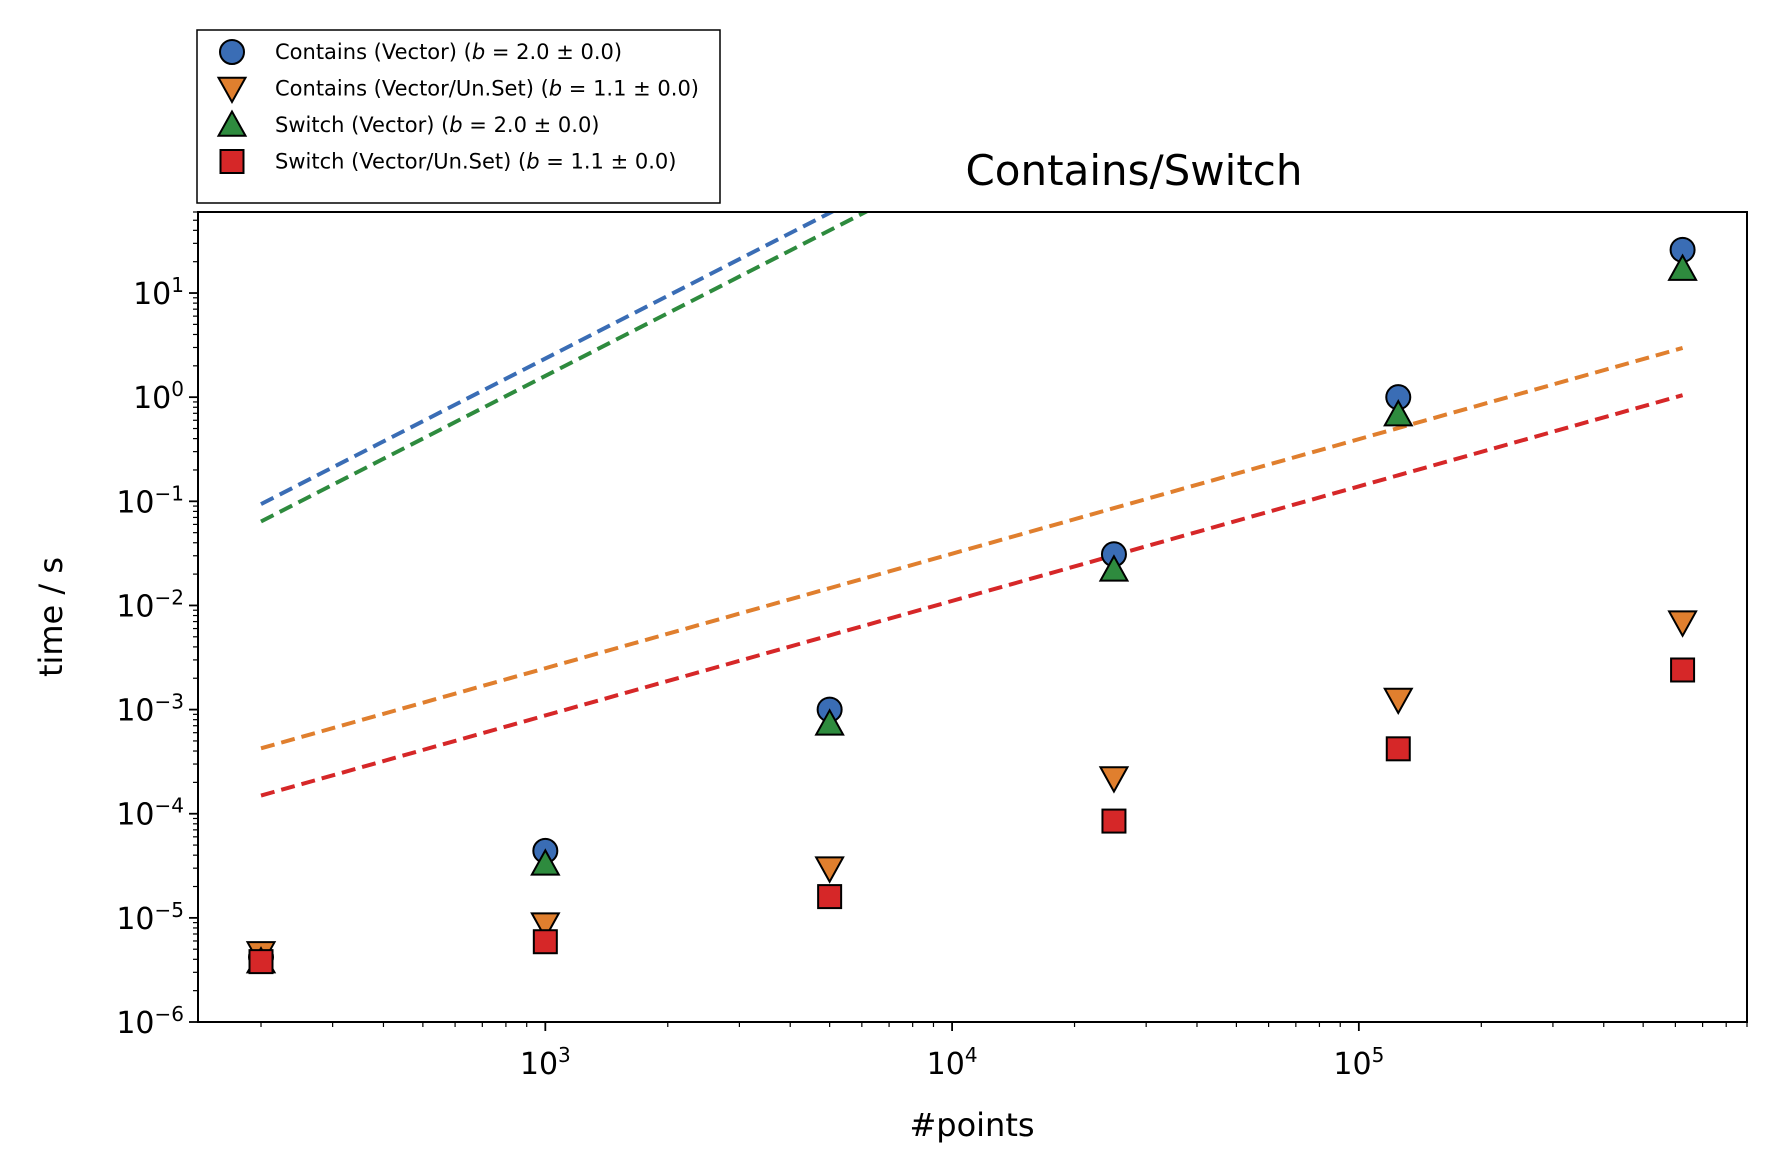  Describe the element at coordinates (1004, 1052) in the screenshot. I see `x-axis: 10³ 10⁴ 10⁵` at that location.